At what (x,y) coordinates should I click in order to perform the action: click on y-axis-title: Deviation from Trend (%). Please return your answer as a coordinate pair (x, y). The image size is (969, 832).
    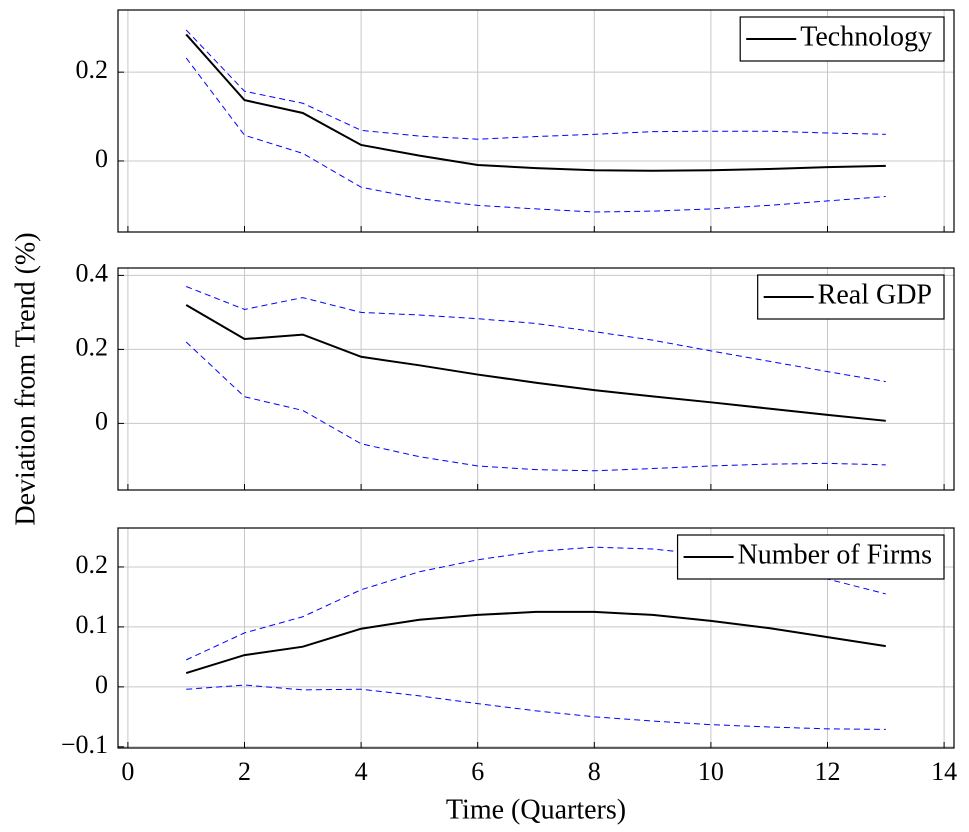
    Looking at the image, I should click on (25, 378).